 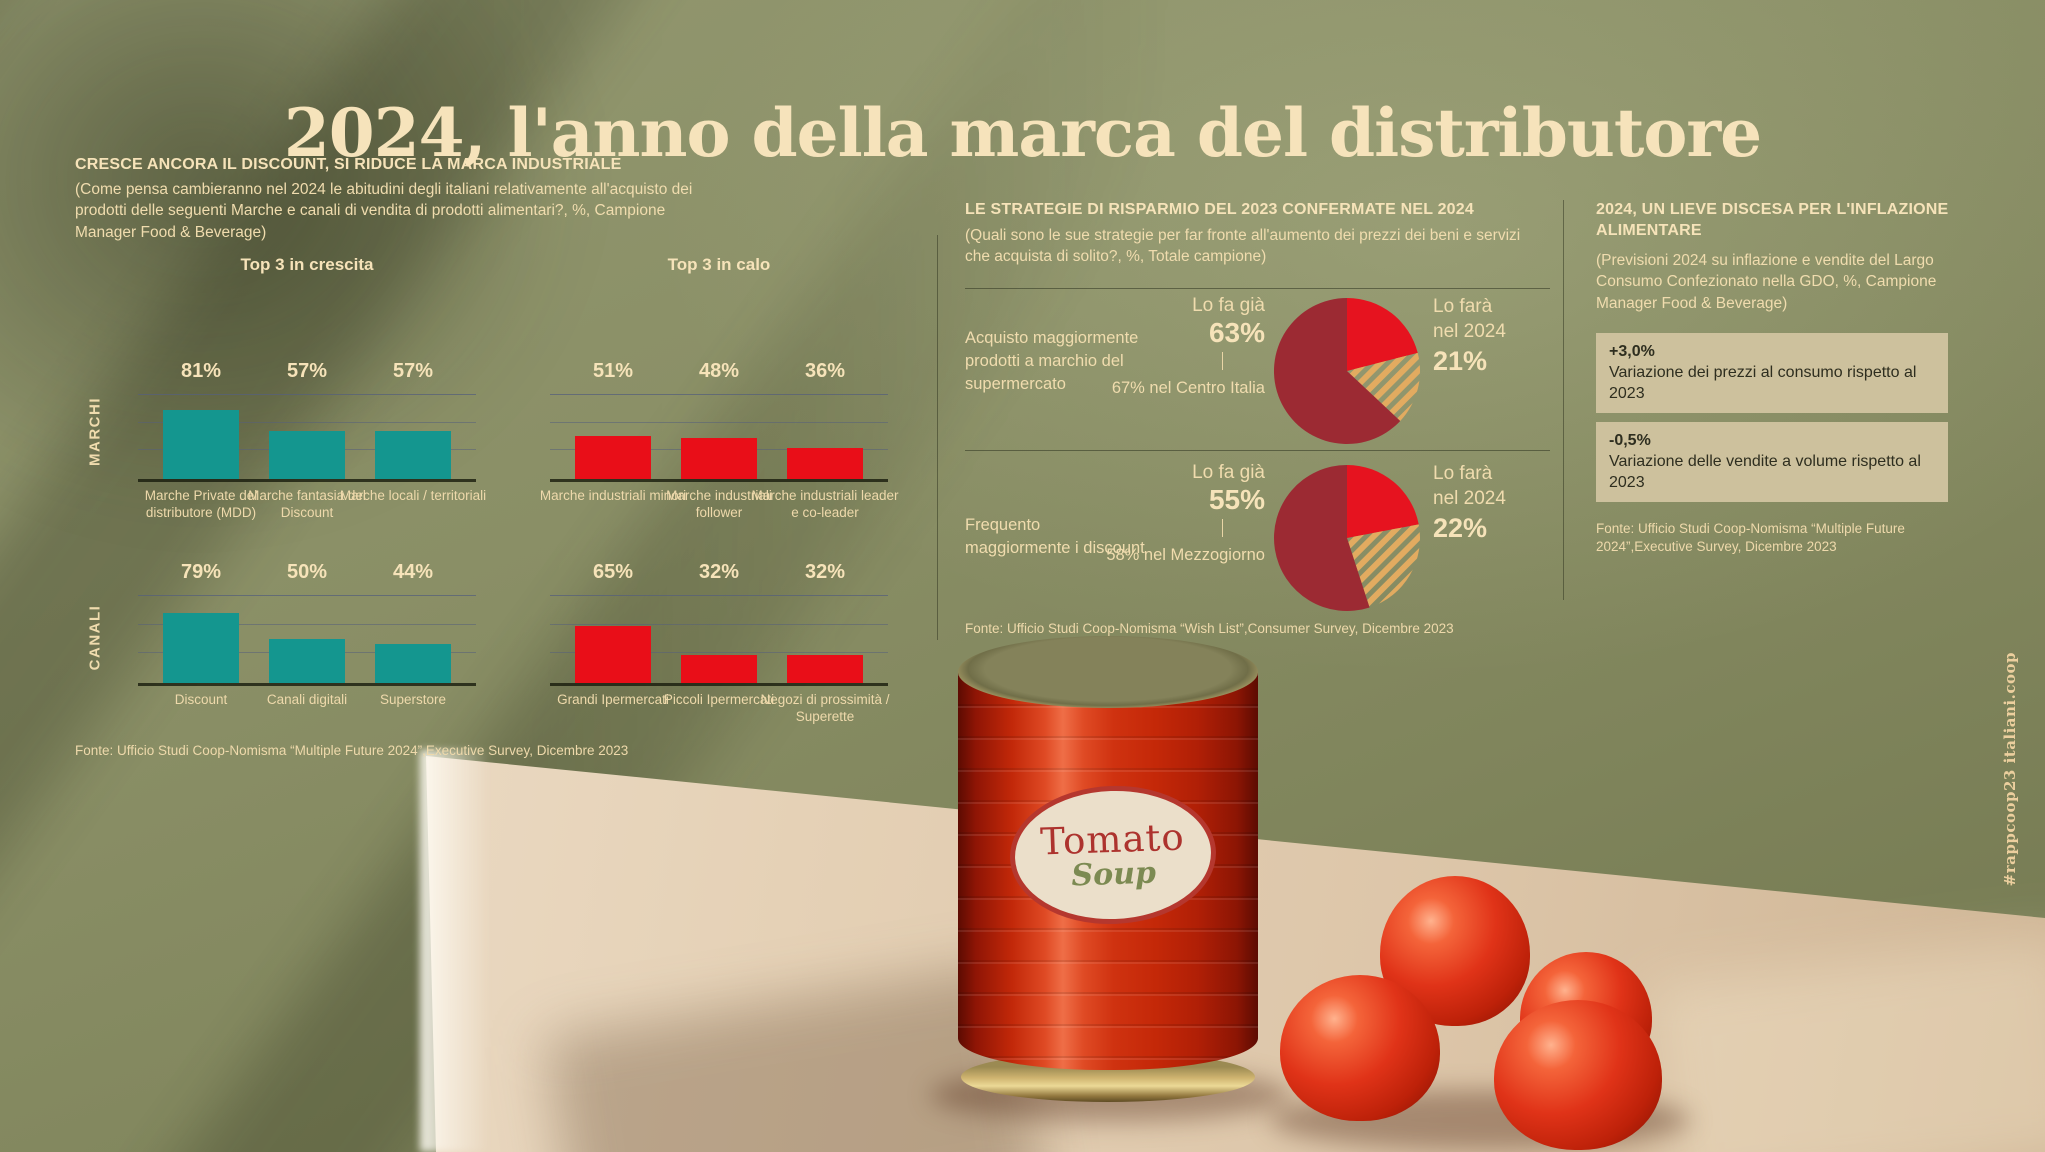 What do you see at coordinates (201, 371) in the screenshot?
I see `bar-value: 81%` at bounding box center [201, 371].